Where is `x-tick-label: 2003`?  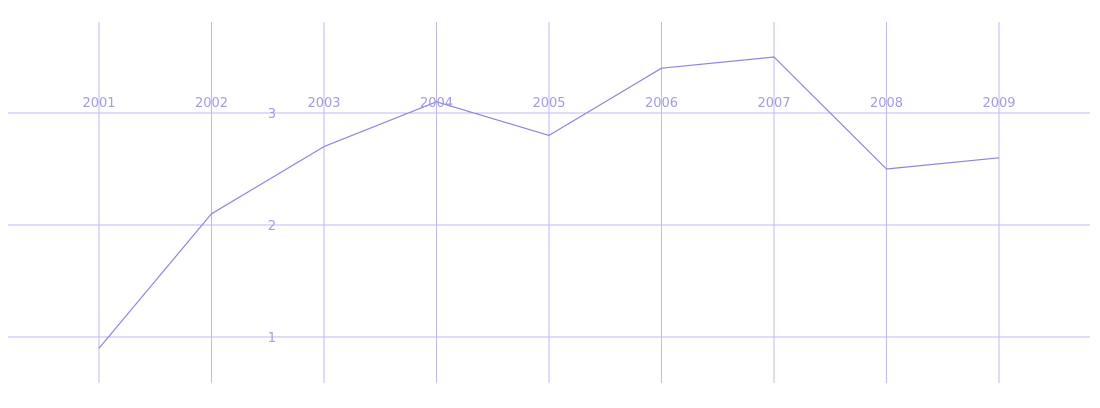
x-tick-label: 2003 is located at coordinates (323, 103).